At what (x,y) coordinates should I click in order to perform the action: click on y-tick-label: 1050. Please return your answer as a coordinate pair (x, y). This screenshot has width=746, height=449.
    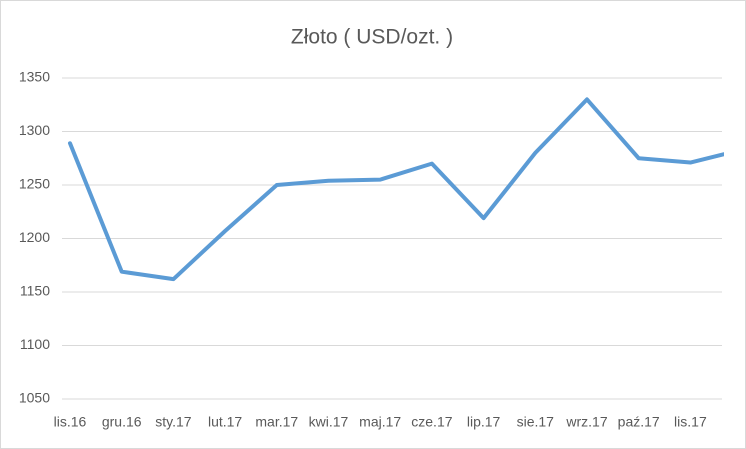
    Looking at the image, I should click on (34, 398).